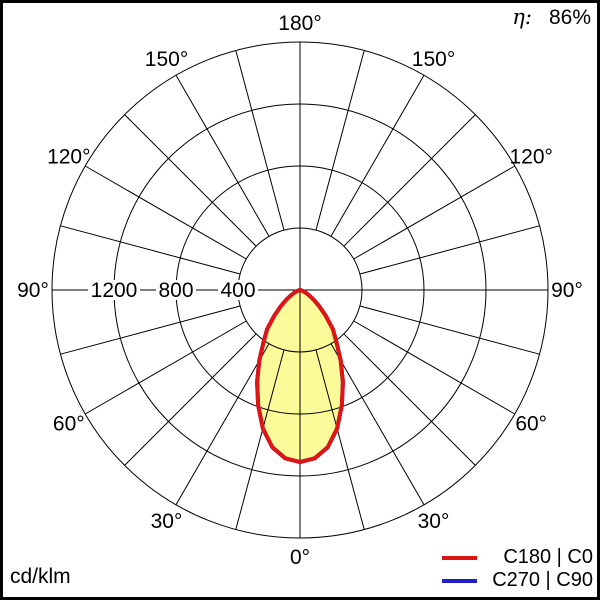 Image resolution: width=600 pixels, height=600 pixels. What do you see at coordinates (522, 17) in the screenshot?
I see `eta-symbol: η:` at bounding box center [522, 17].